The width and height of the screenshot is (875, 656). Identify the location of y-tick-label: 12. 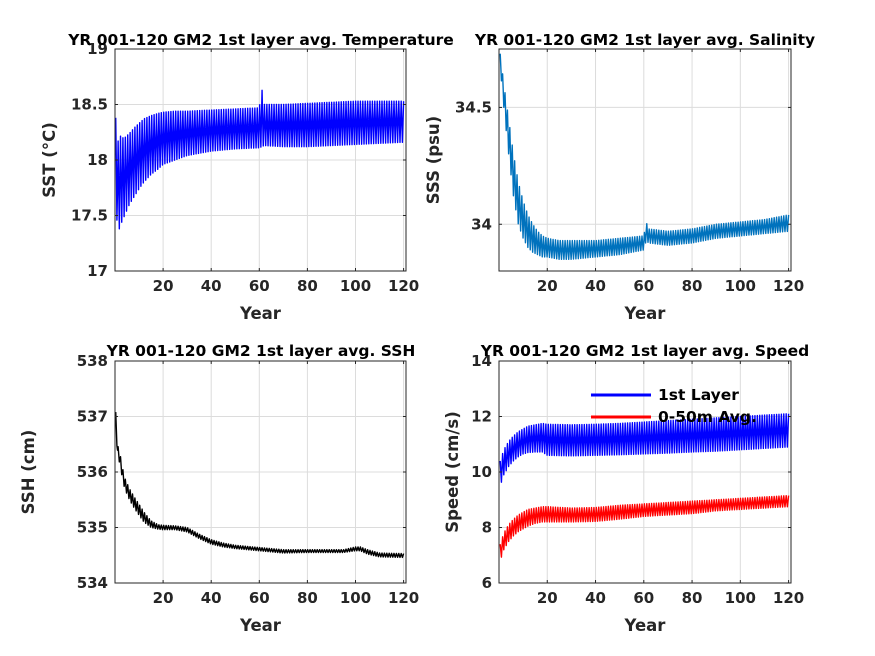
(481, 417).